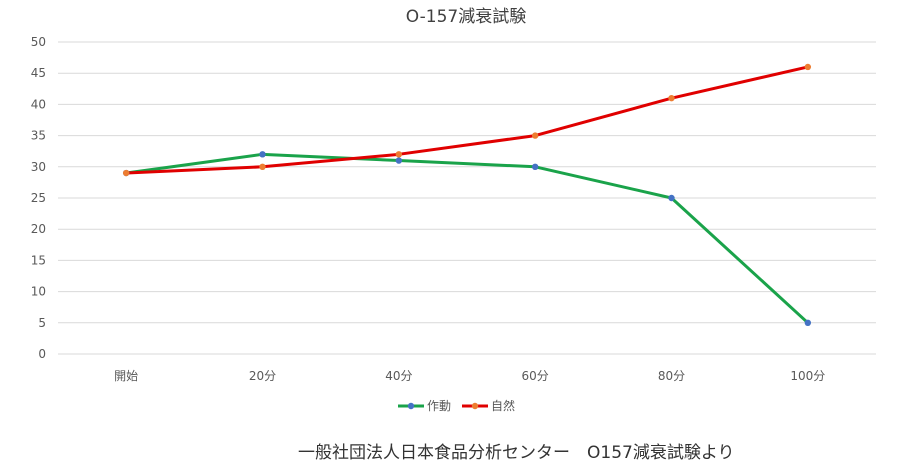 This screenshot has width=900, height=466. I want to click on source-caption: 一般社団法人日本食品分析センター O157減衰試験より, so click(516, 453).